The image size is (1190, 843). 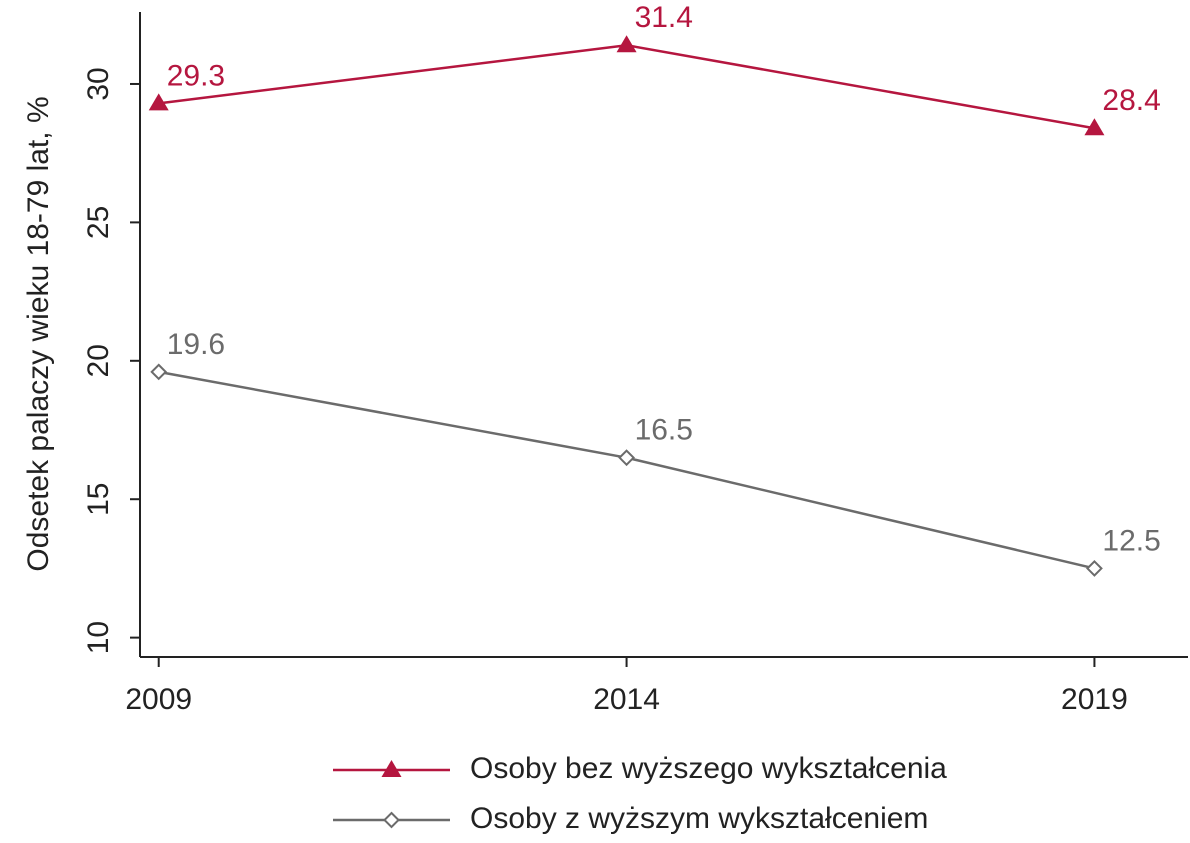 What do you see at coordinates (1131, 100) in the screenshot?
I see `data-label: 28.4` at bounding box center [1131, 100].